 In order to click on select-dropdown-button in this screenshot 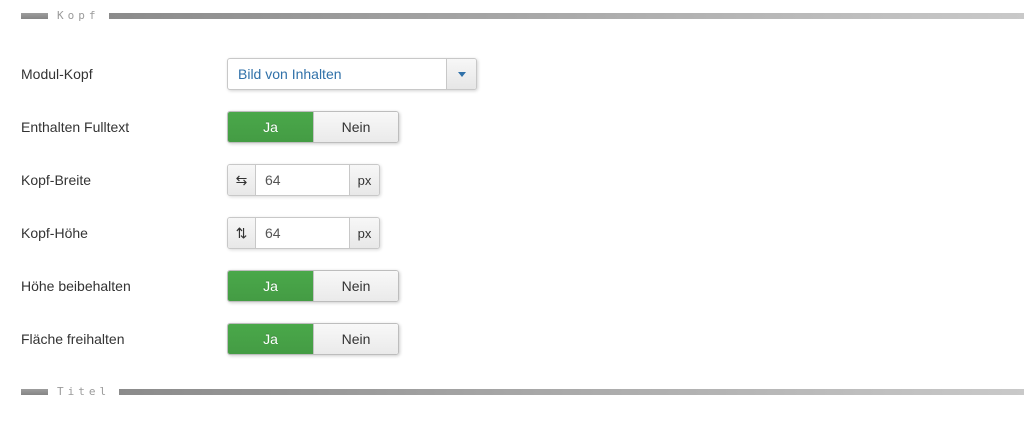, I will do `click(461, 74)`.